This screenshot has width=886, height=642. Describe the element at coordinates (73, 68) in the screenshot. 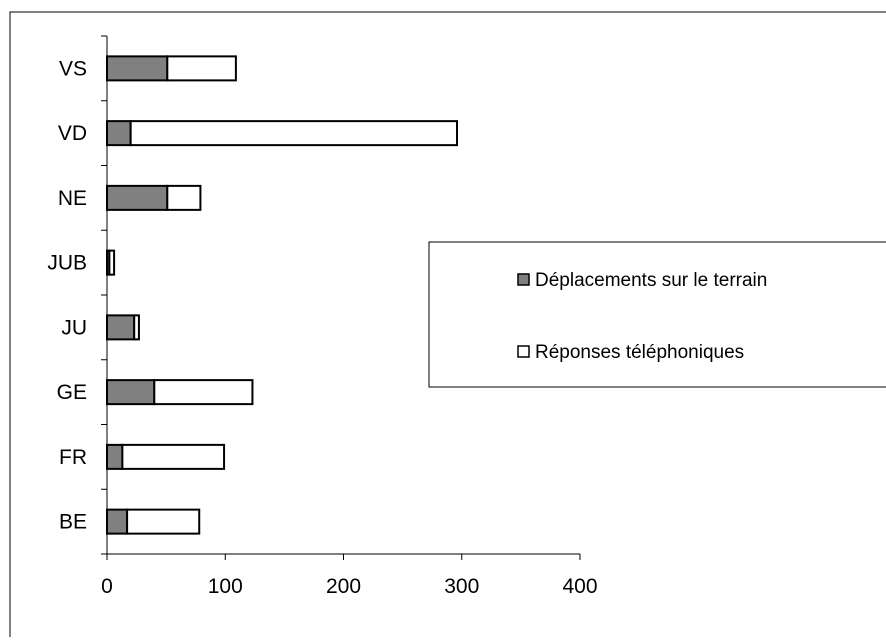

I see `category-label-vs: VS` at that location.